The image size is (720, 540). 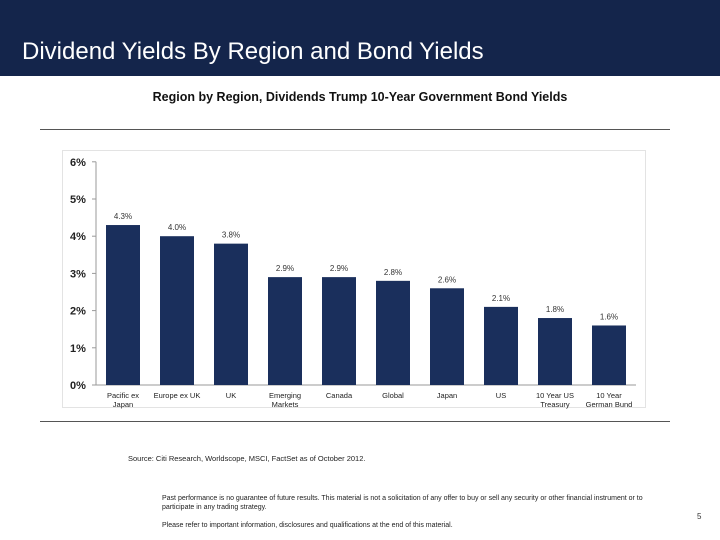 I want to click on x-tick-label: Europe ex UK, so click(x=177, y=395).